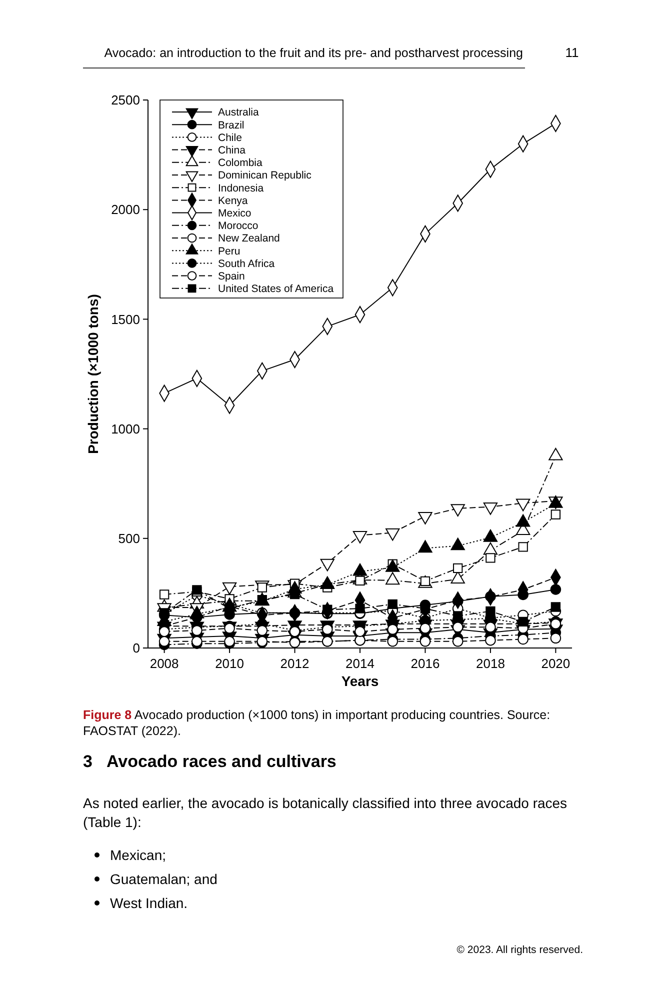 This screenshot has height=1000, width=666. I want to click on text: Guatemalan; and, so click(164, 879).